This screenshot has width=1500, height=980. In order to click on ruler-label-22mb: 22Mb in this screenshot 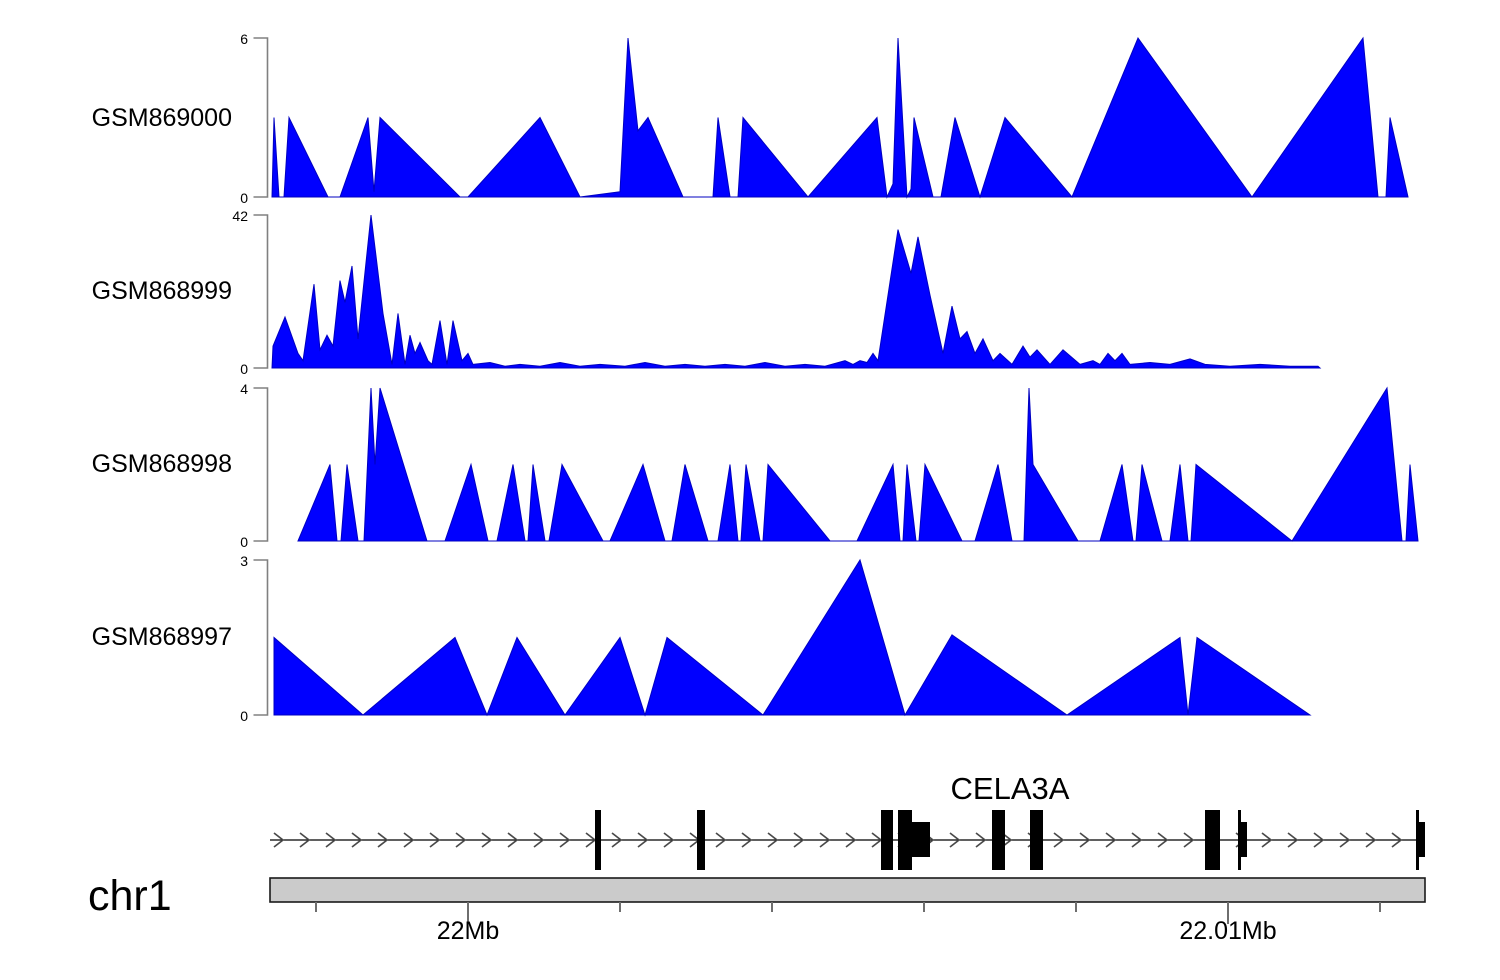, I will do `click(468, 931)`.